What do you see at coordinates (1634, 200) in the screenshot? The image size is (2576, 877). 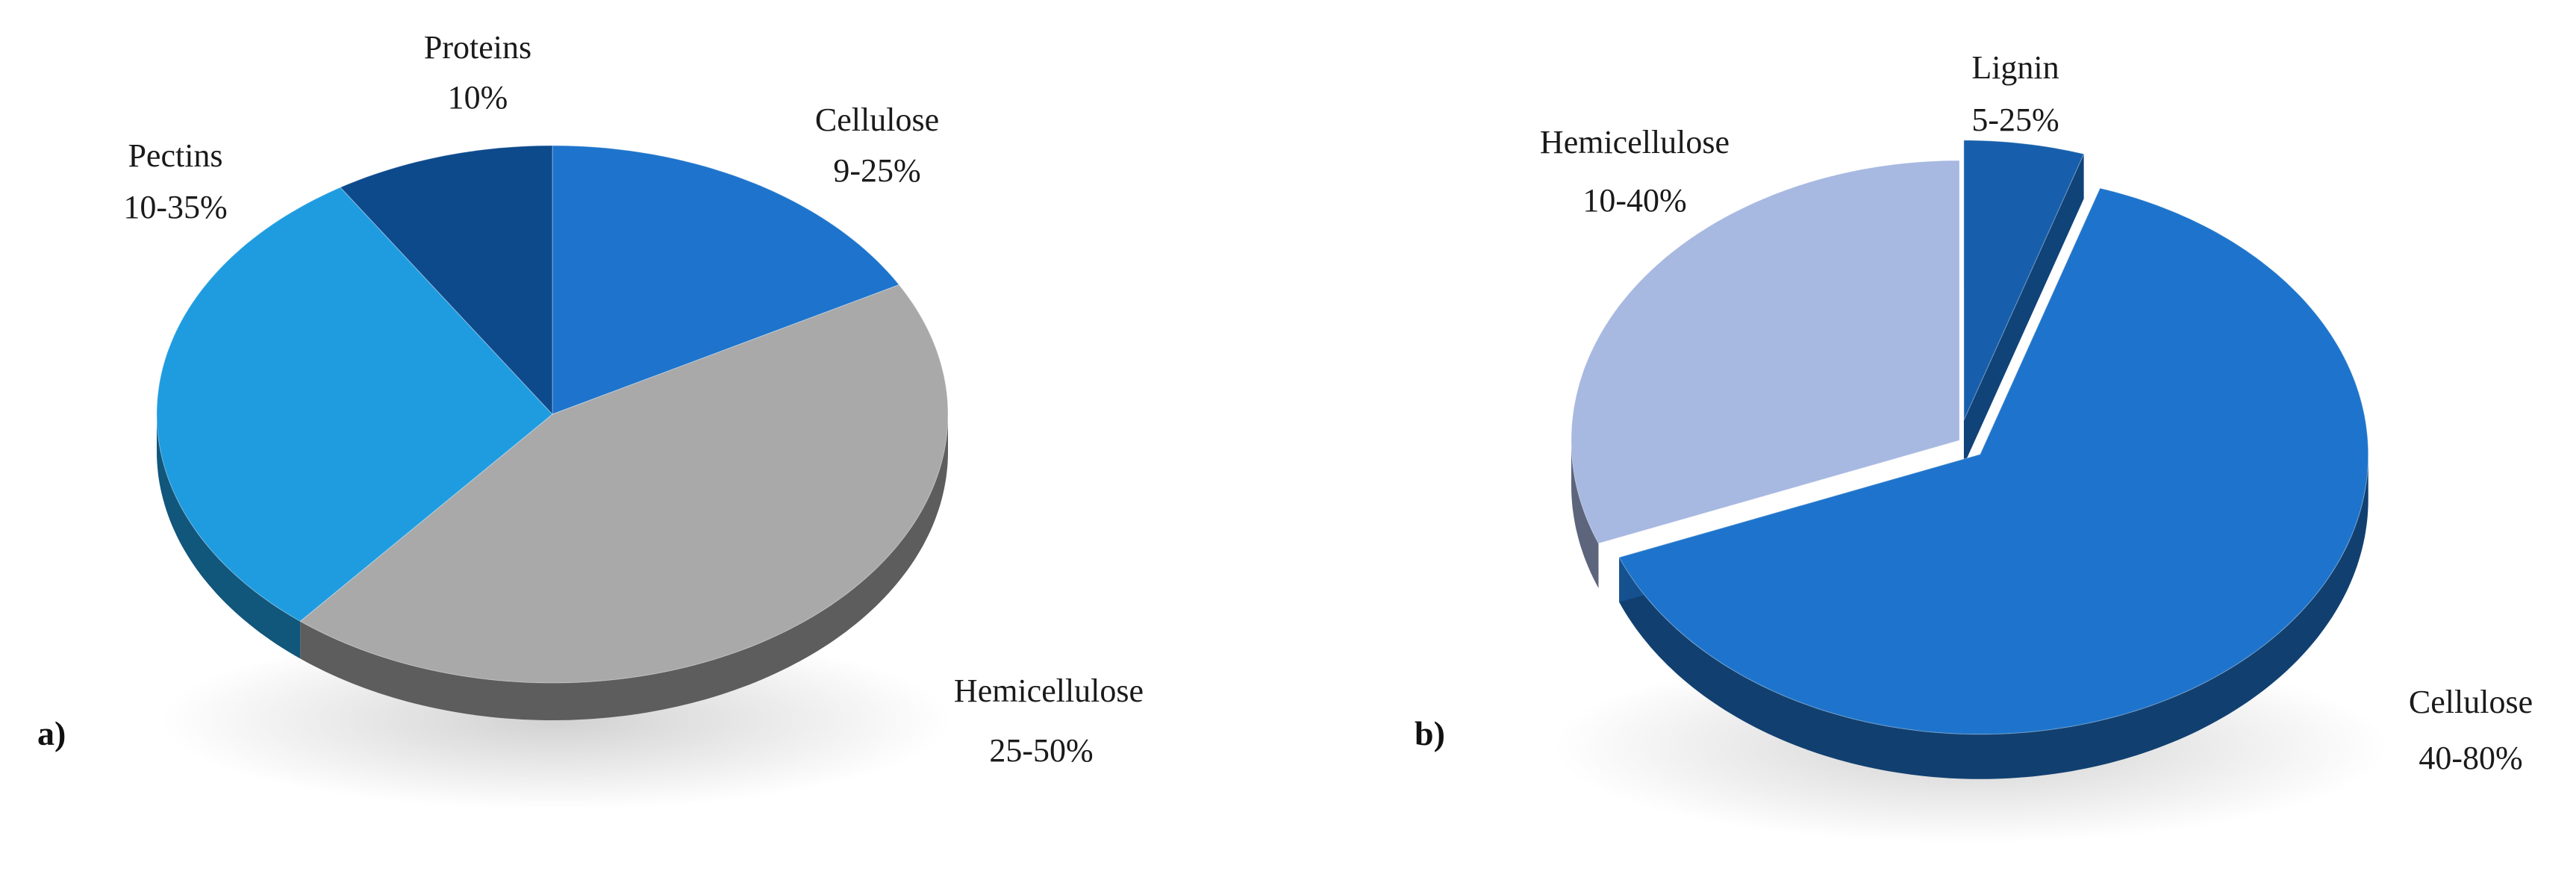 I see `pie-b-label-hemicellulose-value: 10-40%` at bounding box center [1634, 200].